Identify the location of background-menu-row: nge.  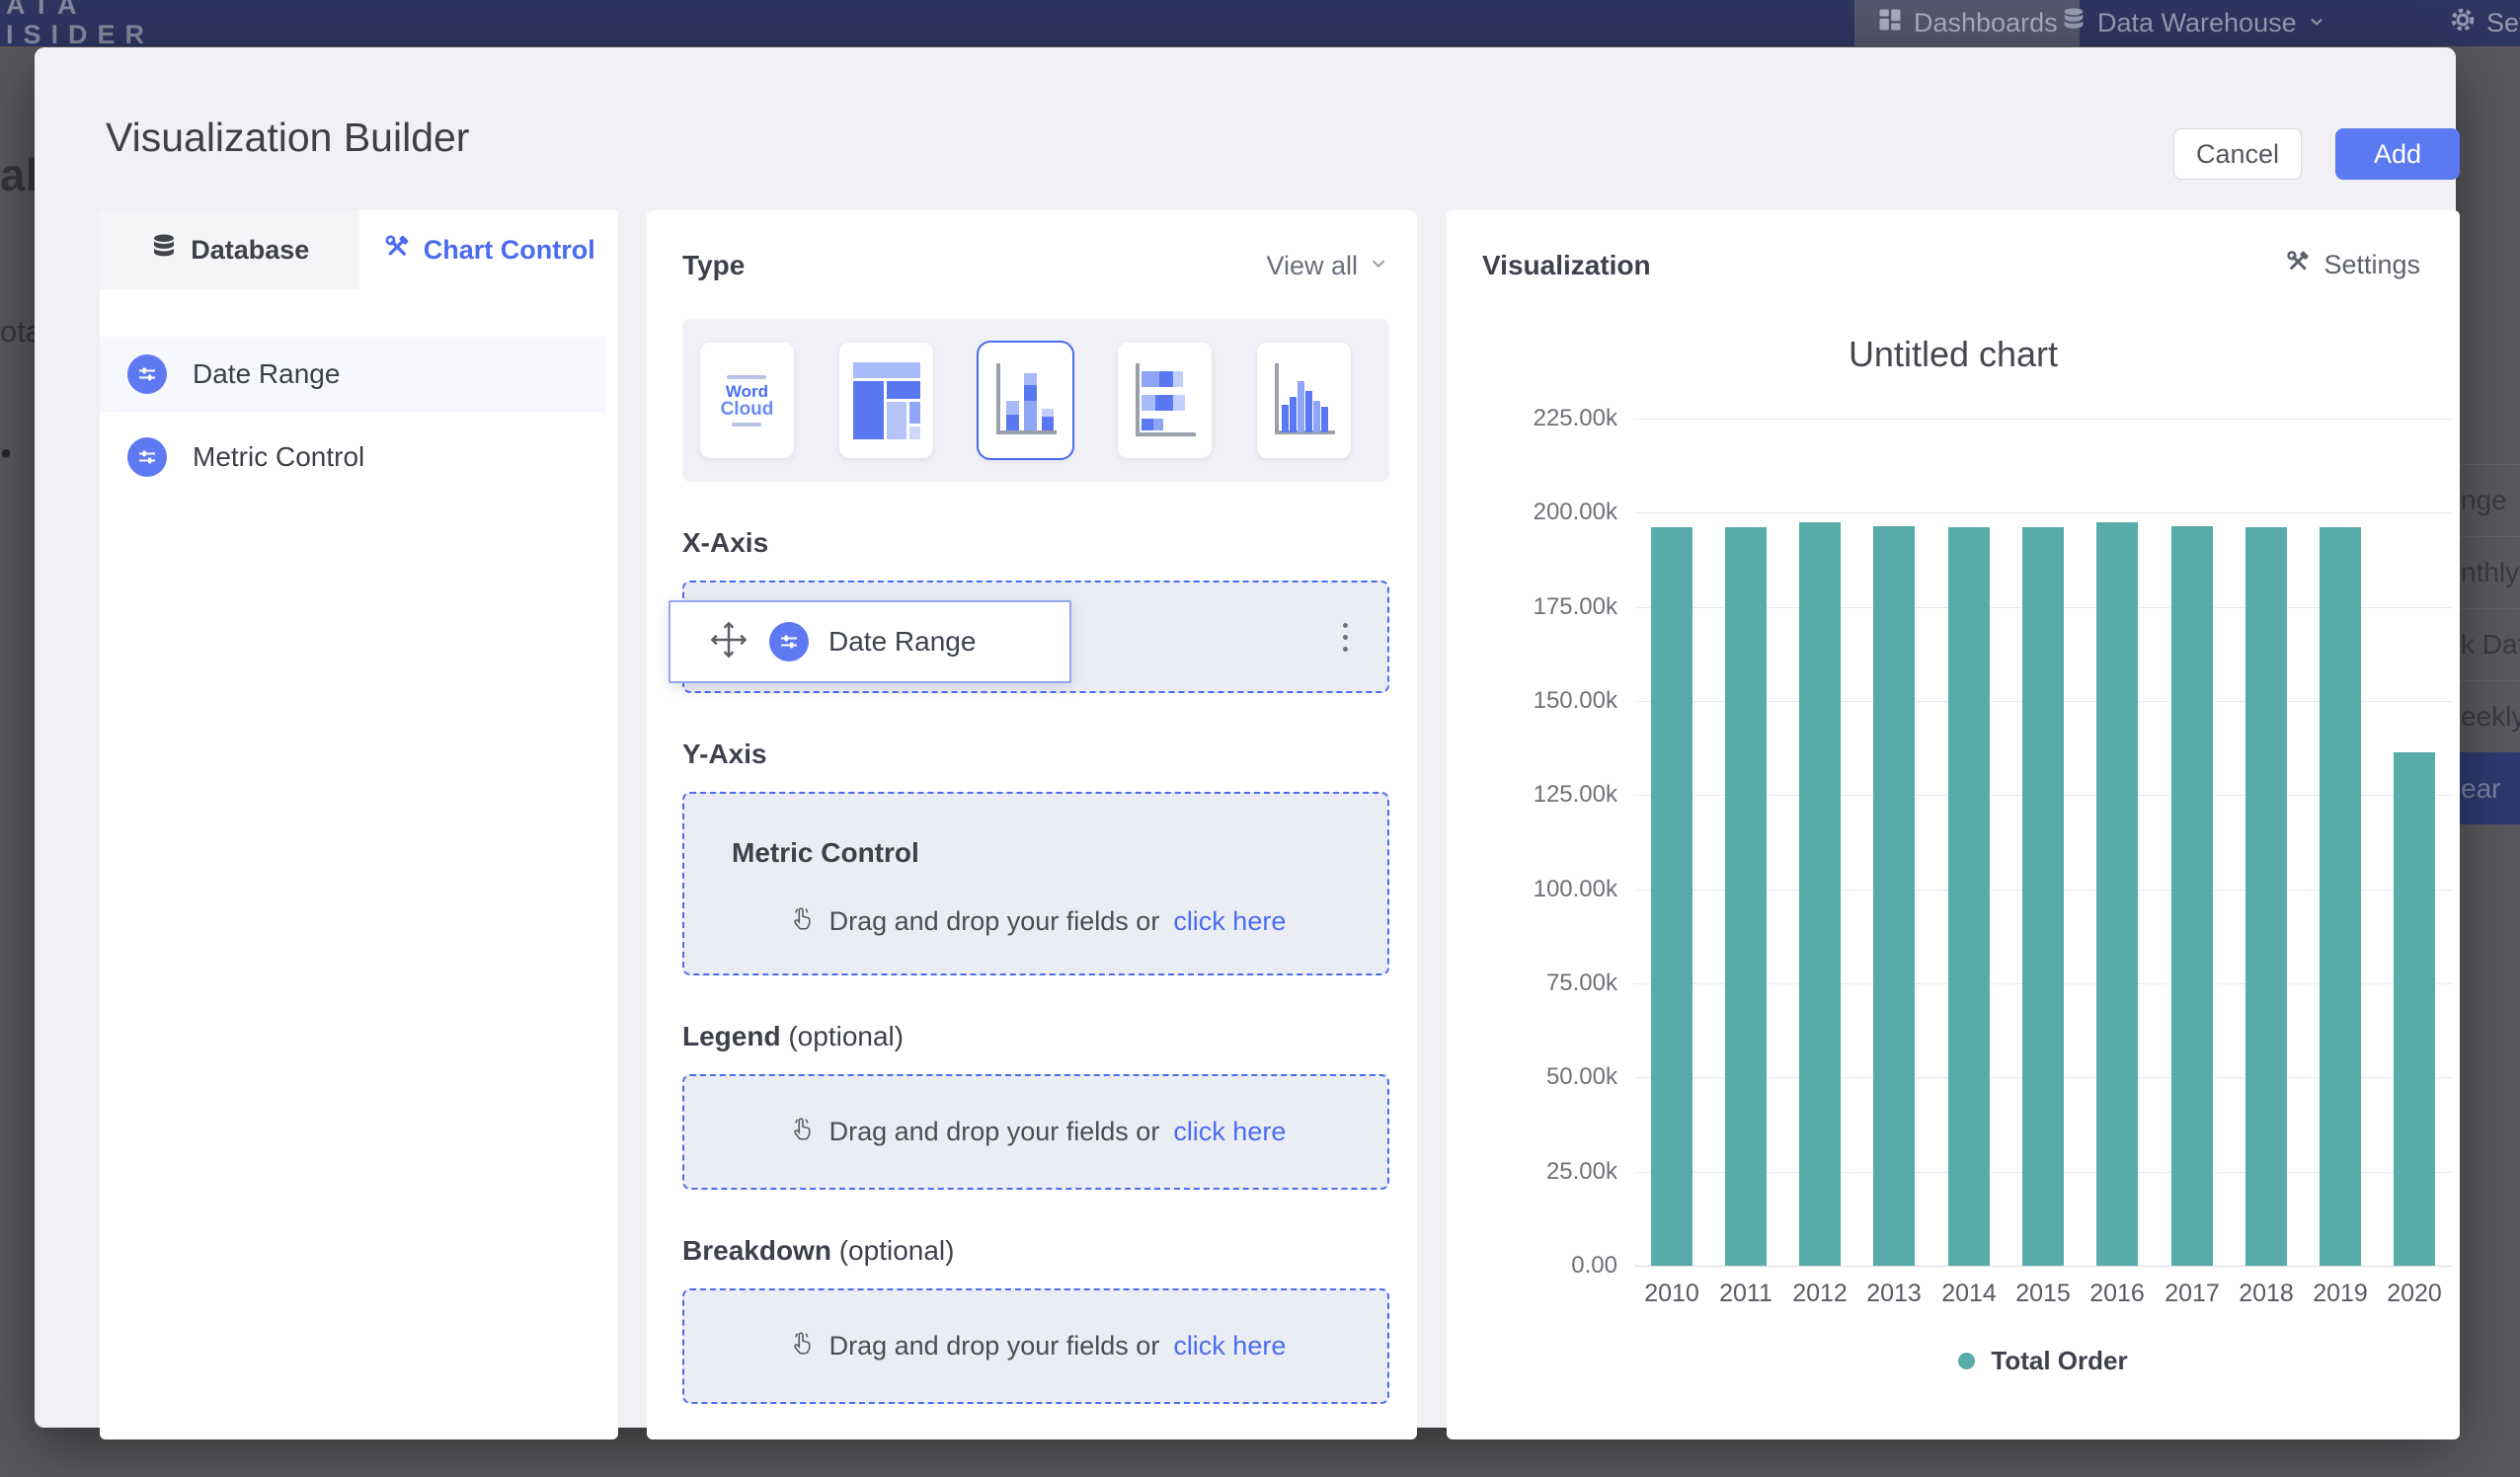
(2487, 500).